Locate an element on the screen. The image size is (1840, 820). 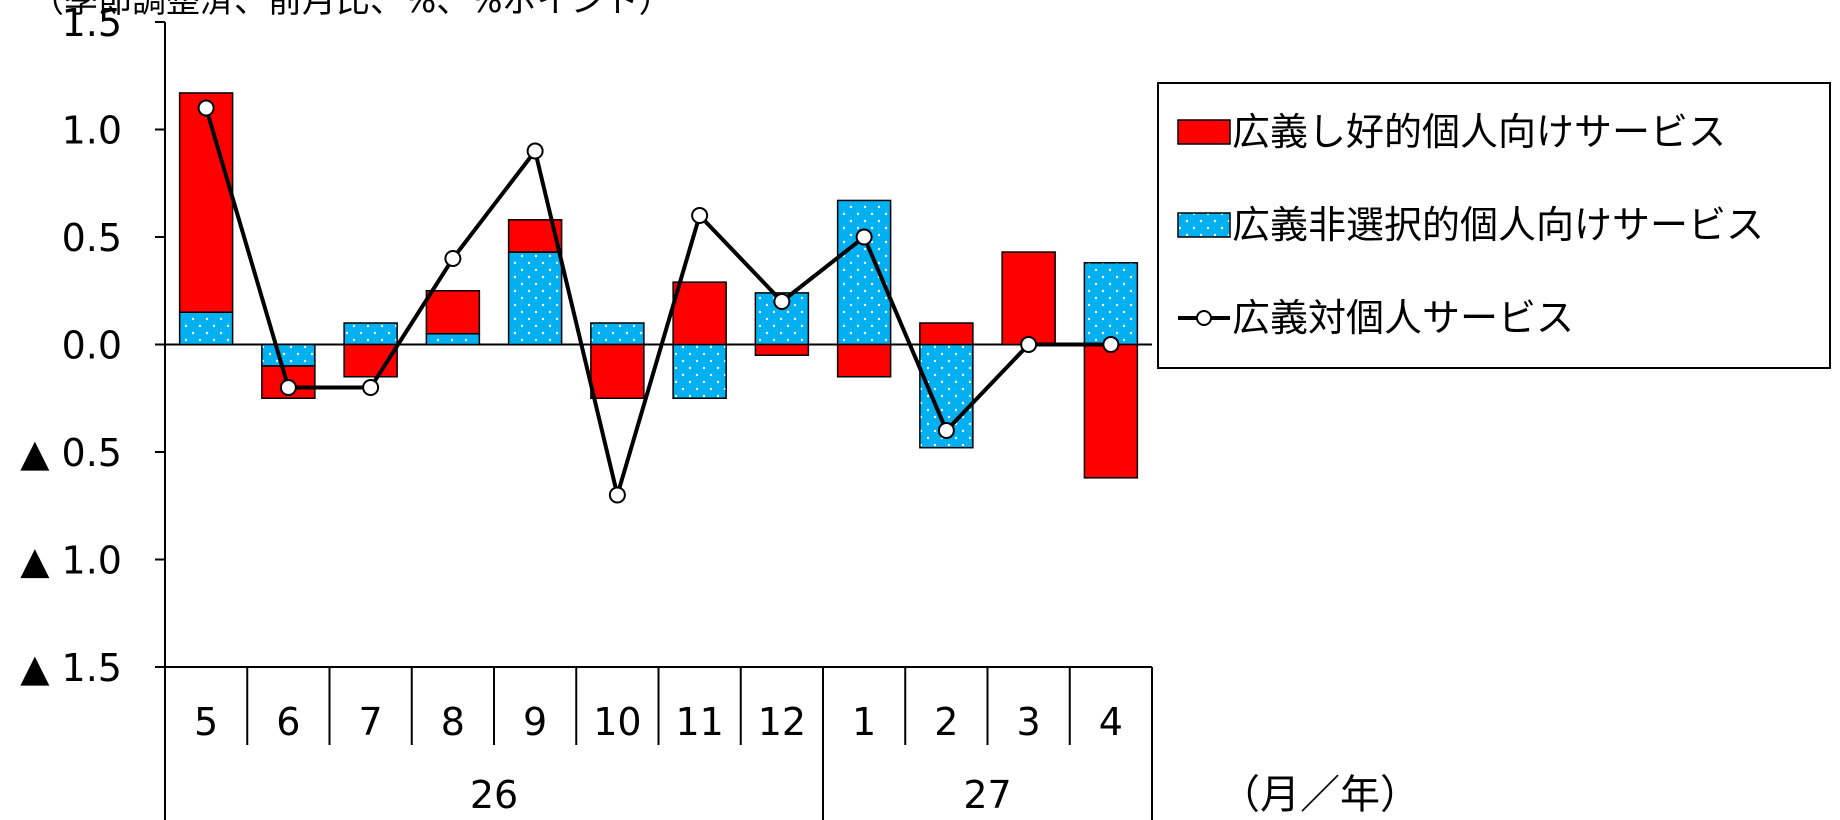
legend-label-discretionary: 広義し好的個人向けサービス is located at coordinates (1479, 132).